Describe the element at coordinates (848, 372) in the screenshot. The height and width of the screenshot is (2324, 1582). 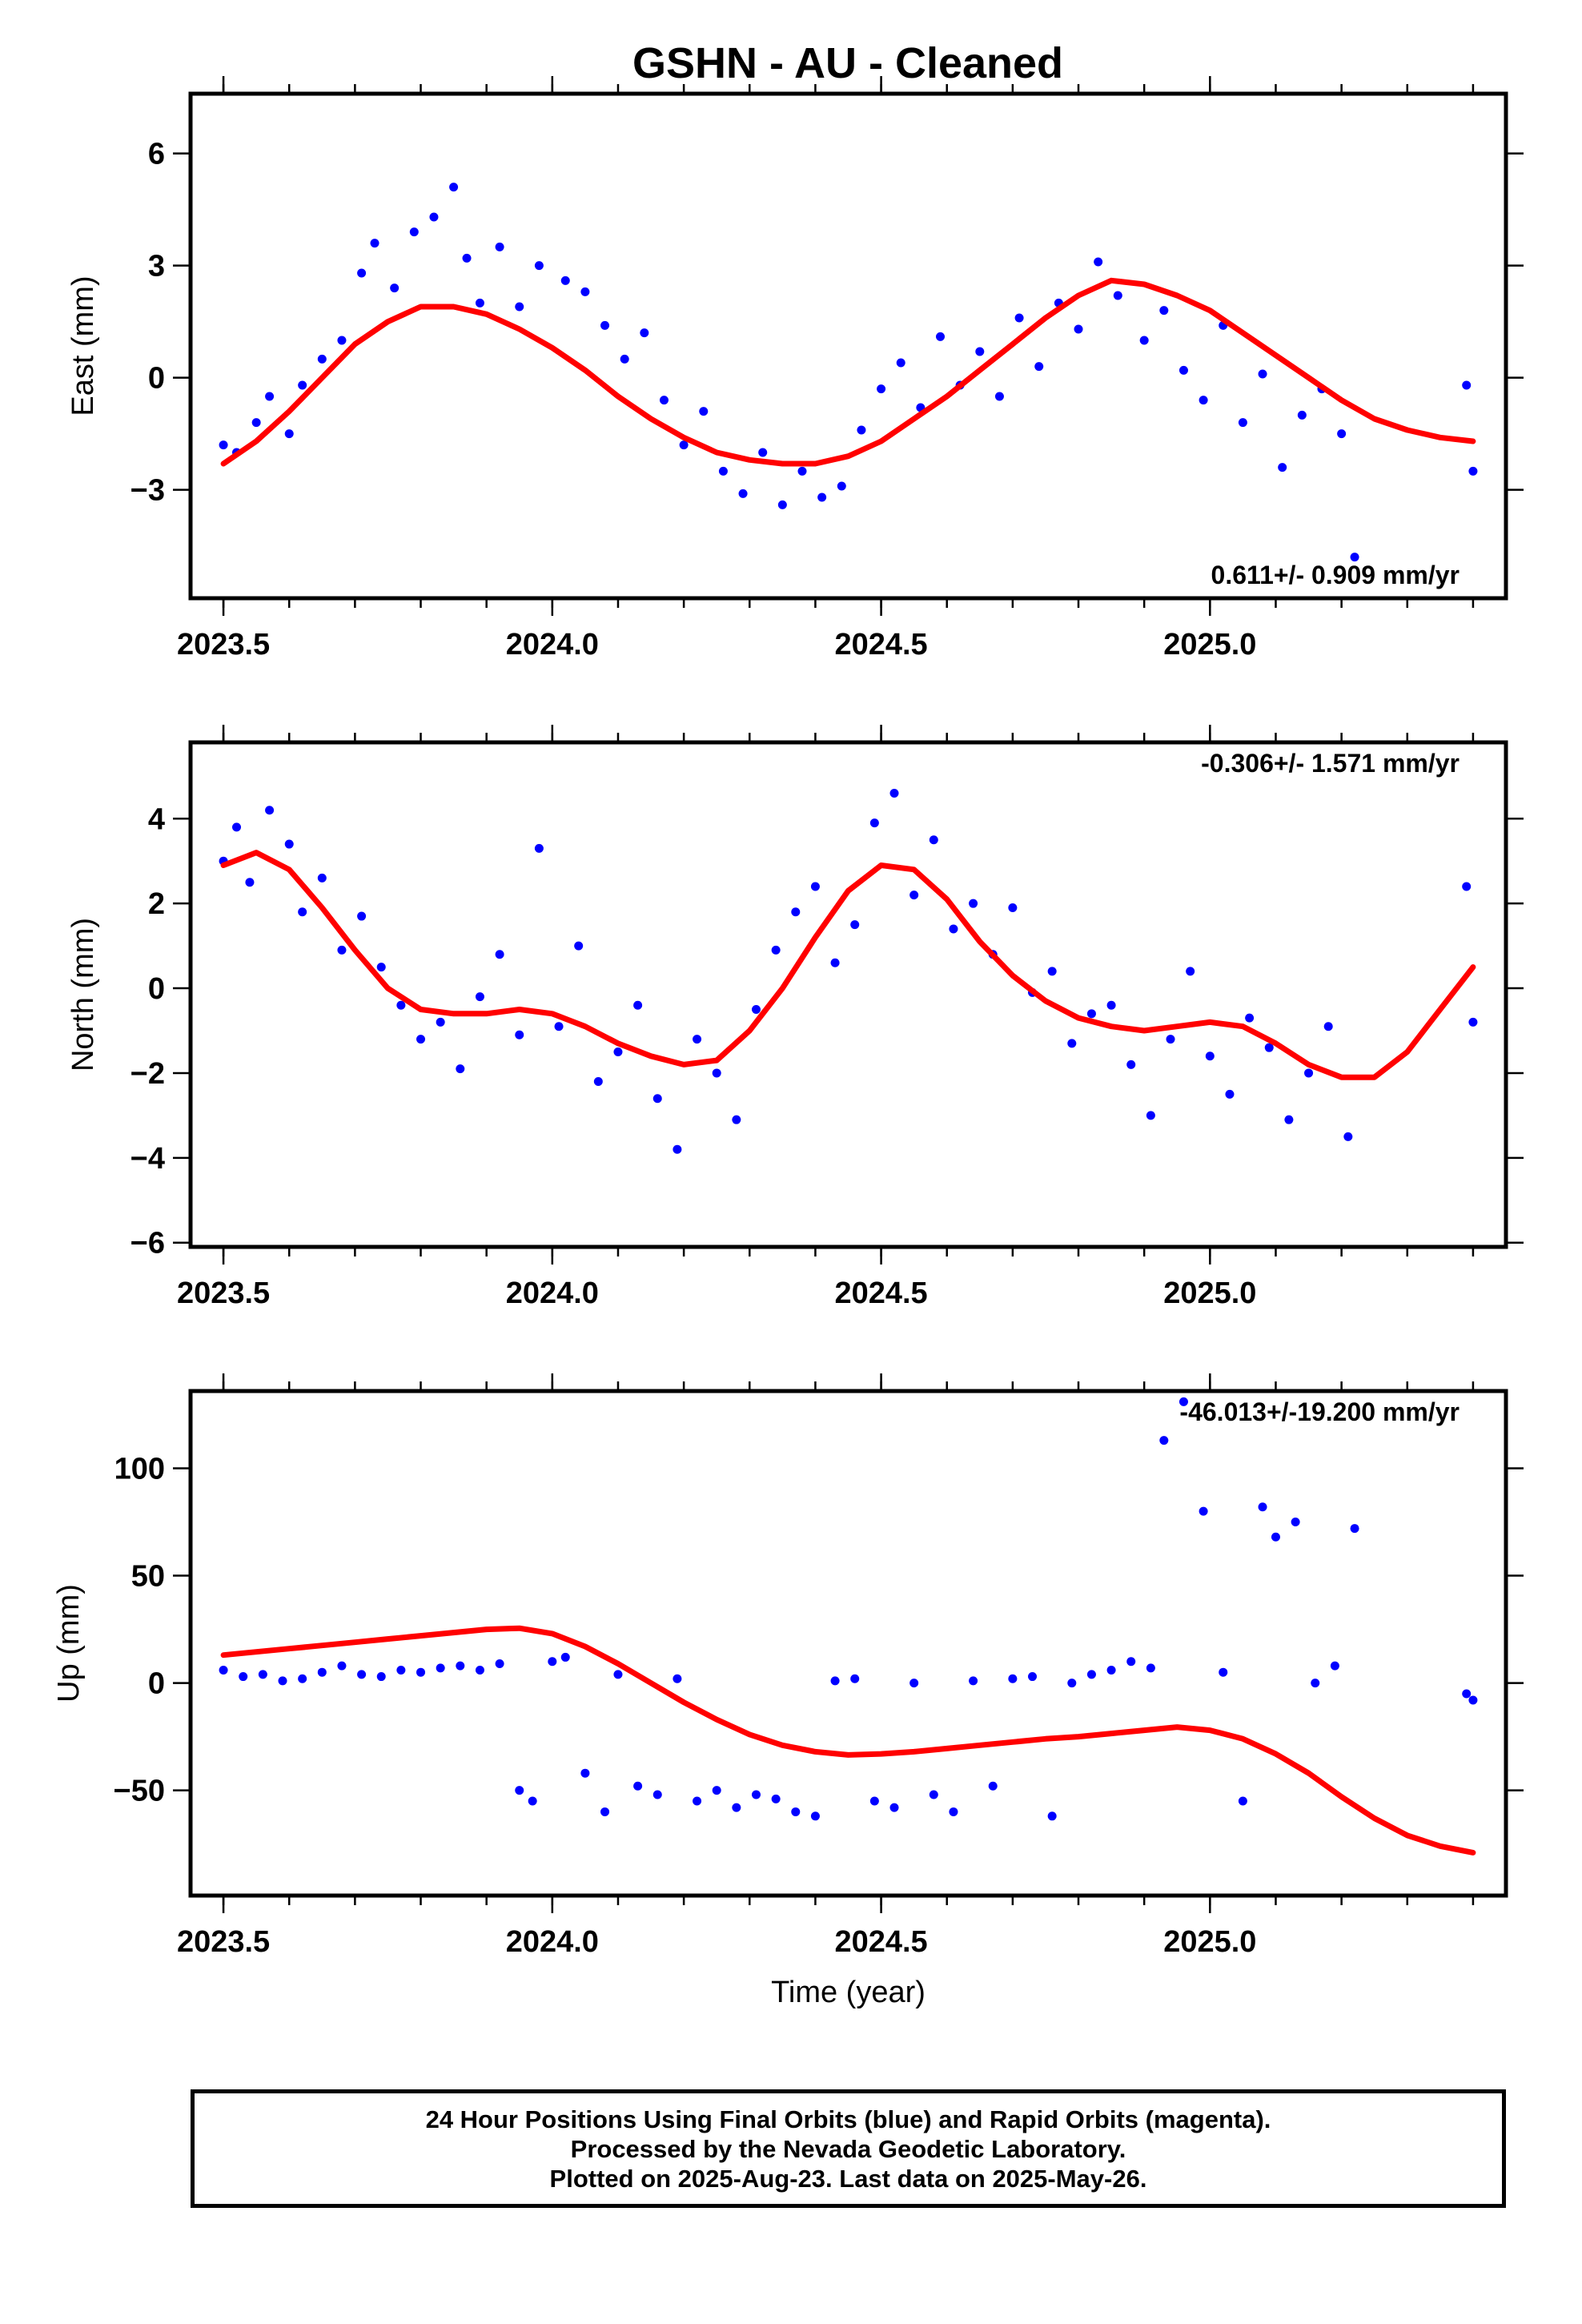
I see `east-fit-curve` at that location.